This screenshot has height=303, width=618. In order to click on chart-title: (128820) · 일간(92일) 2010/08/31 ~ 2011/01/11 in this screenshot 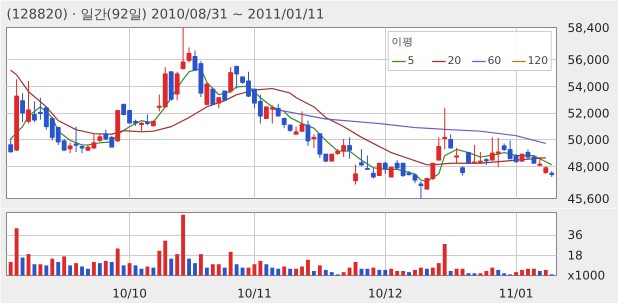, I will do `click(165, 15)`.